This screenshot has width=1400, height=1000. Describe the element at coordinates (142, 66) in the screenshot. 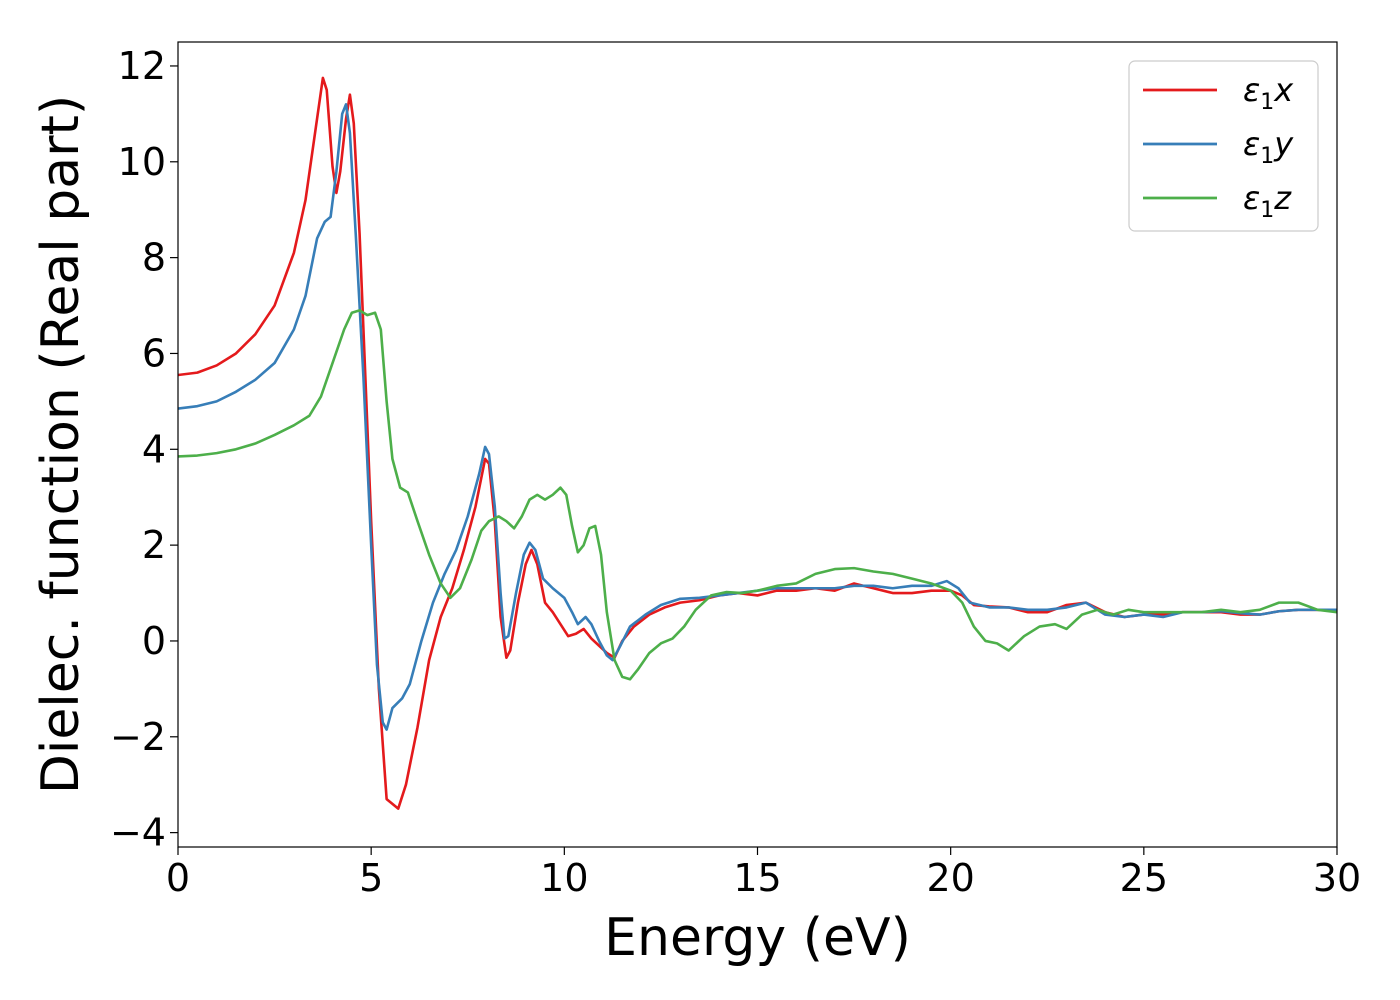

I see `y-tick-label: 12` at that location.